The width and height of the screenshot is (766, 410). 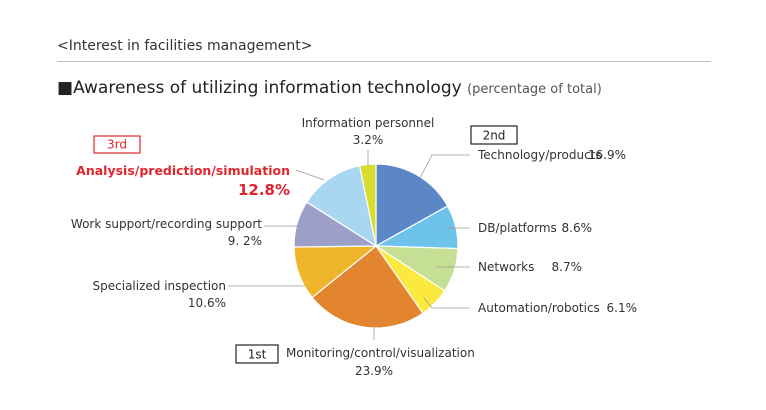 I want to click on label-information-personnel: Information personnel, so click(x=368, y=123).